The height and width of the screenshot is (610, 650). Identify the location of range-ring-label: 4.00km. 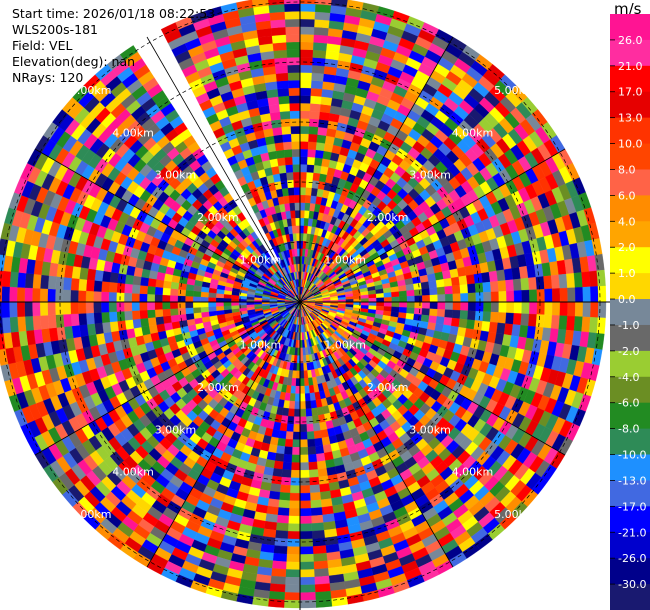
(473, 472).